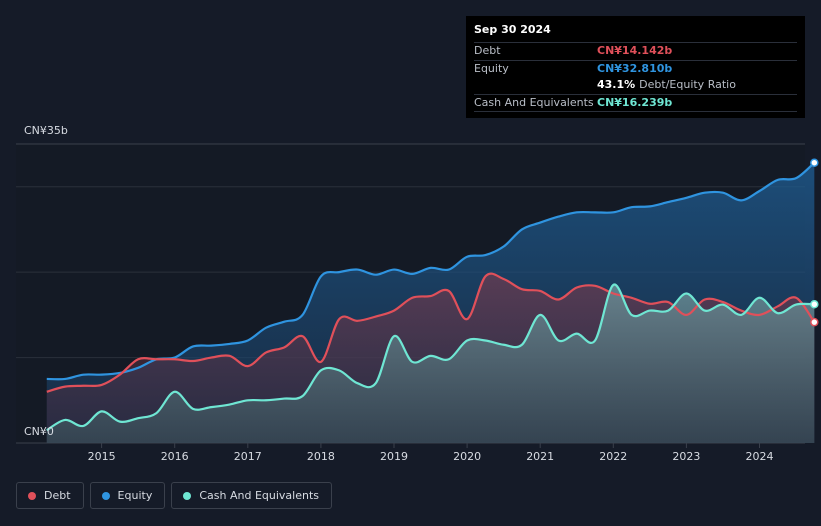  What do you see at coordinates (687, 84) in the screenshot?
I see `tooltip-ratio-label: Debt/Equity Ratio` at bounding box center [687, 84].